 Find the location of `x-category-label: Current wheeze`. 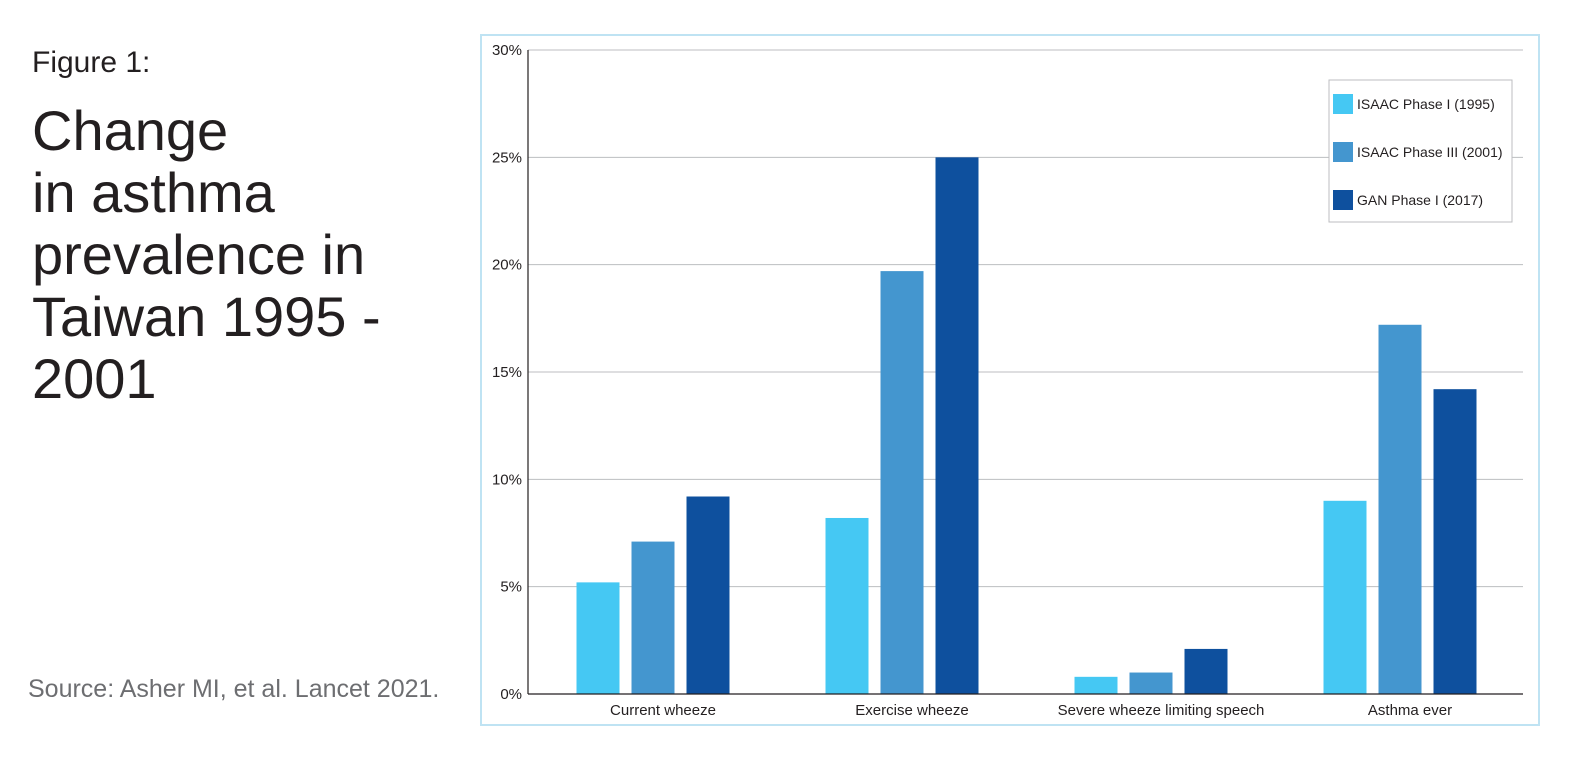

x-category-label: Current wheeze is located at coordinates (663, 710).